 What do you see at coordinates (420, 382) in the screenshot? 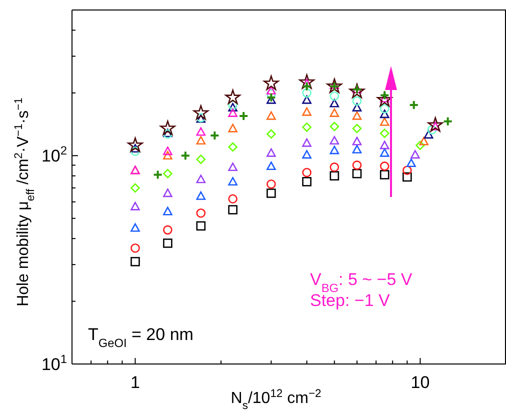
I see `x-tick-label: 10` at bounding box center [420, 382].